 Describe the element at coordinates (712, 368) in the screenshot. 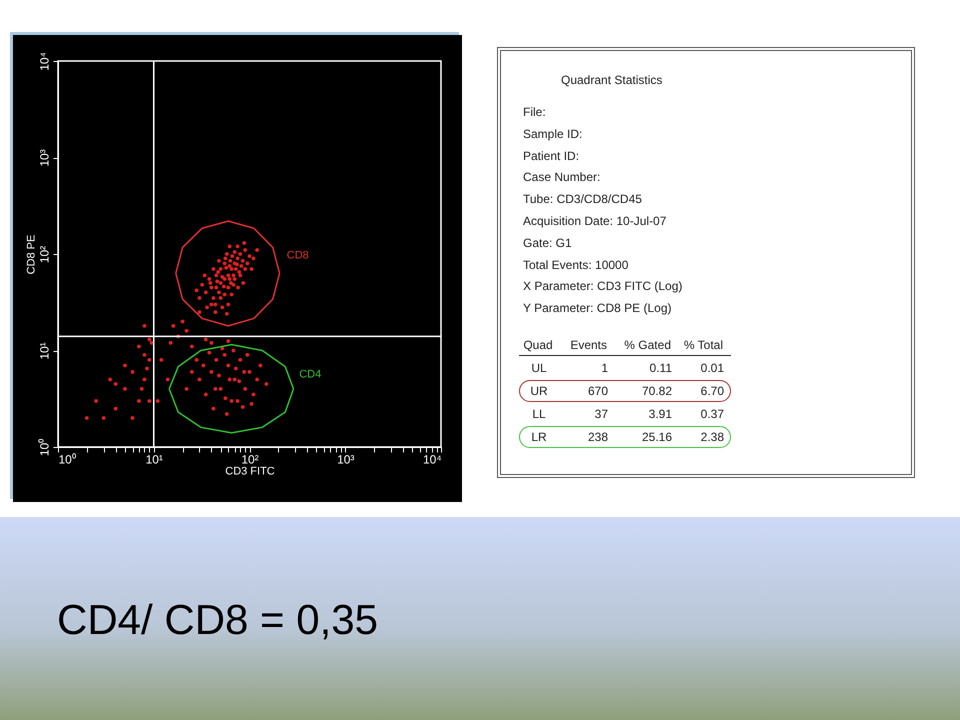

I see `text: 0.01` at that location.